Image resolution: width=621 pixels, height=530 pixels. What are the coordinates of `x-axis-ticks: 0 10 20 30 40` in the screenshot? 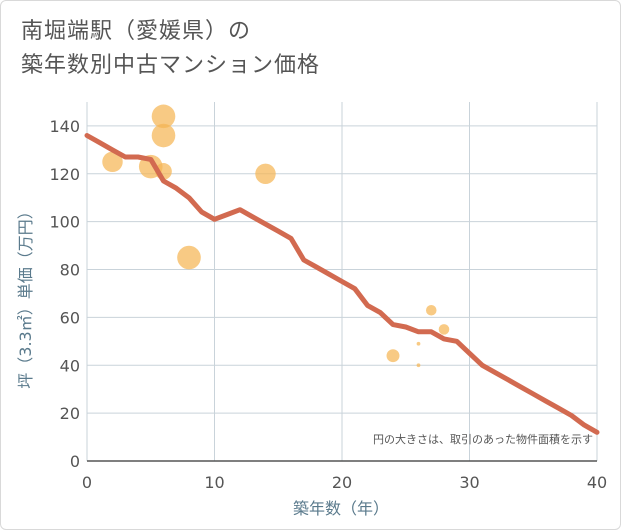 It's located at (344, 482).